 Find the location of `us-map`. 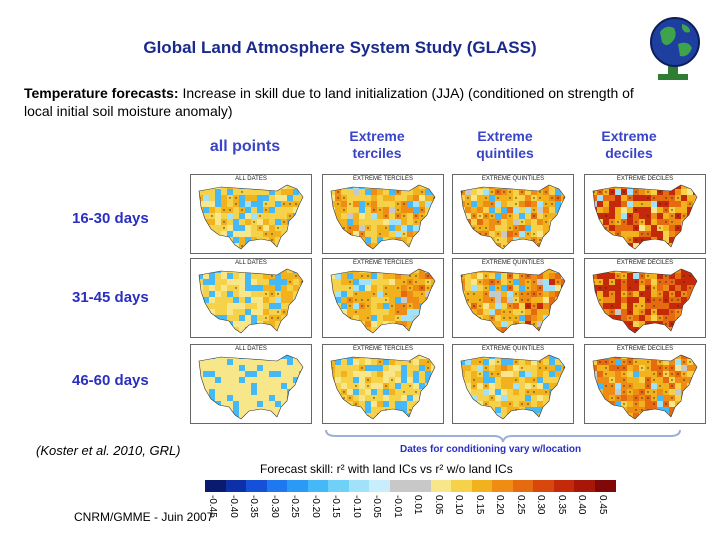

us-map is located at coordinates (250, 388).